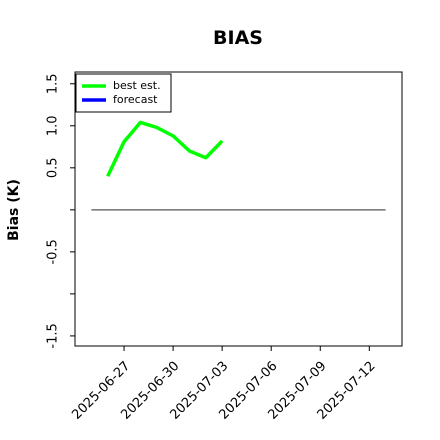  What do you see at coordinates (53, 83) in the screenshot?
I see `y-tick-label: 1.5` at bounding box center [53, 83].